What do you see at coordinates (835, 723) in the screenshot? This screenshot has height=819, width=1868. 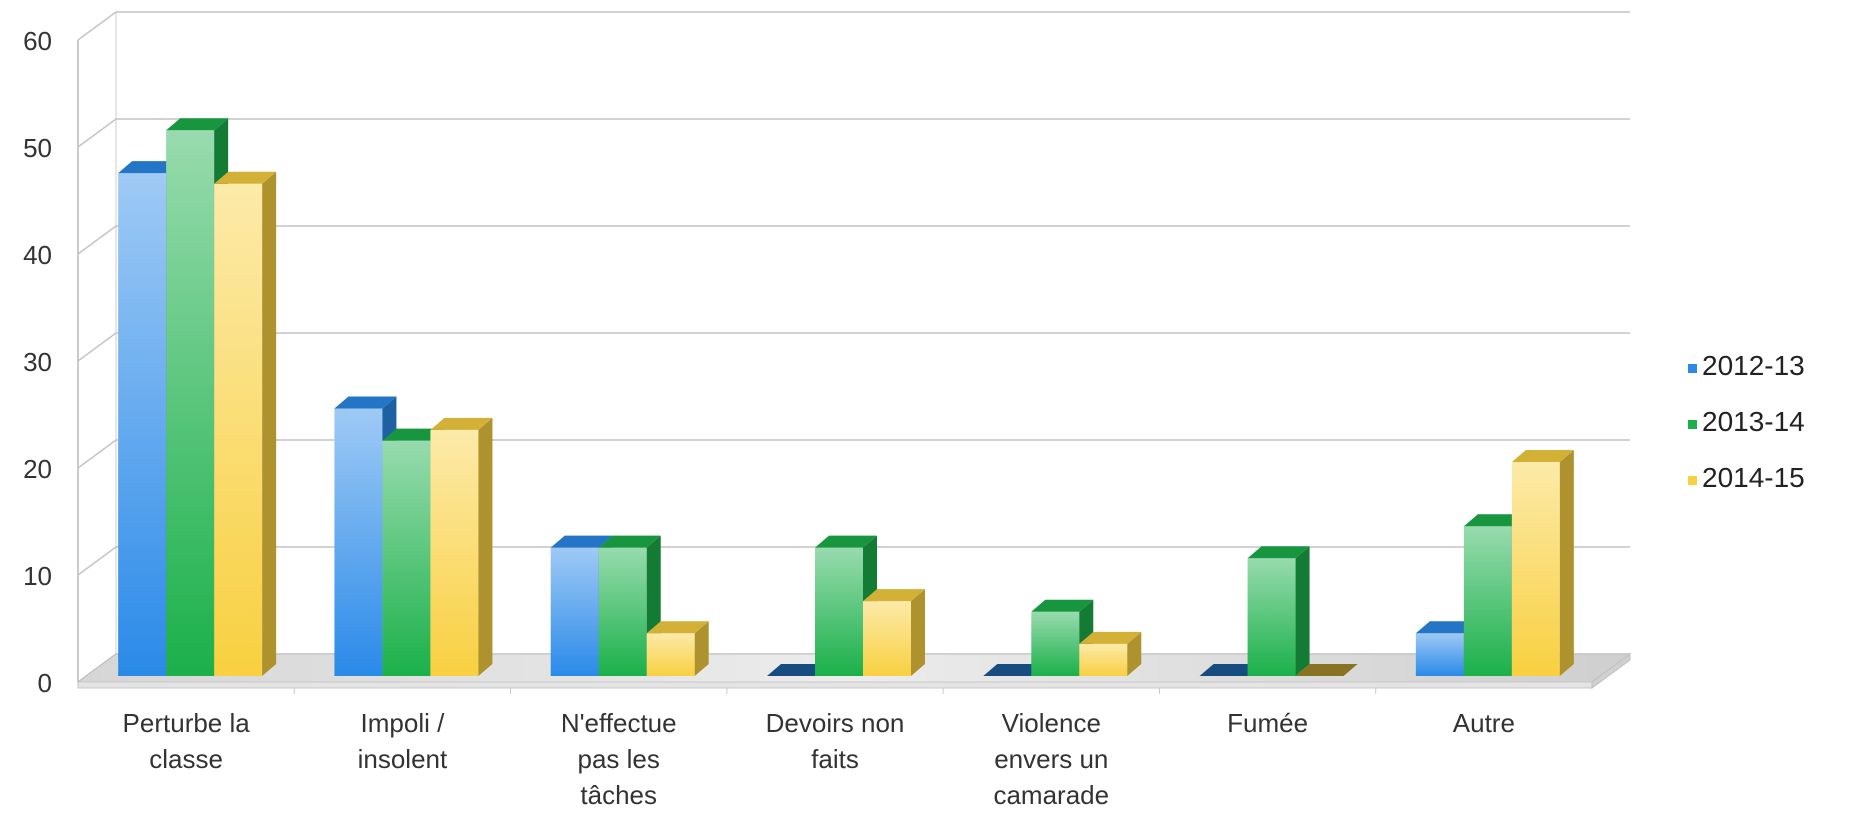 I see `x-category-label-line: Devoirs non` at bounding box center [835, 723].